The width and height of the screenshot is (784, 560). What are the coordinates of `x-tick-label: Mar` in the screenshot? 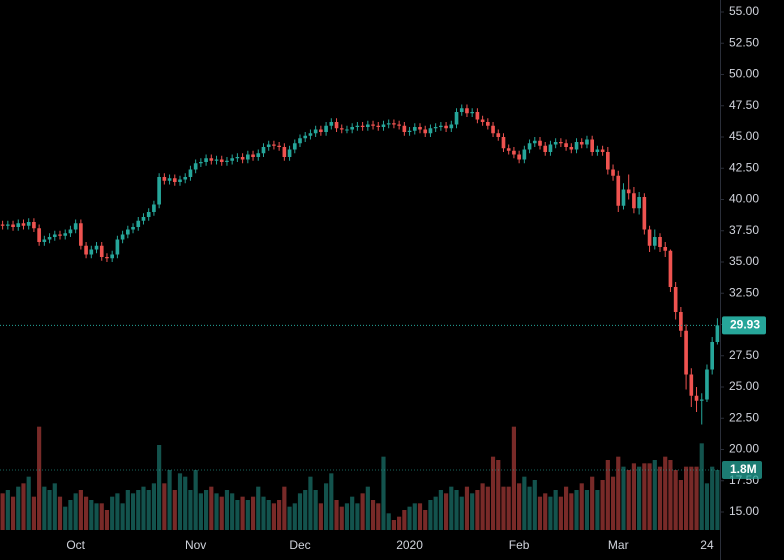 It's located at (618, 545).